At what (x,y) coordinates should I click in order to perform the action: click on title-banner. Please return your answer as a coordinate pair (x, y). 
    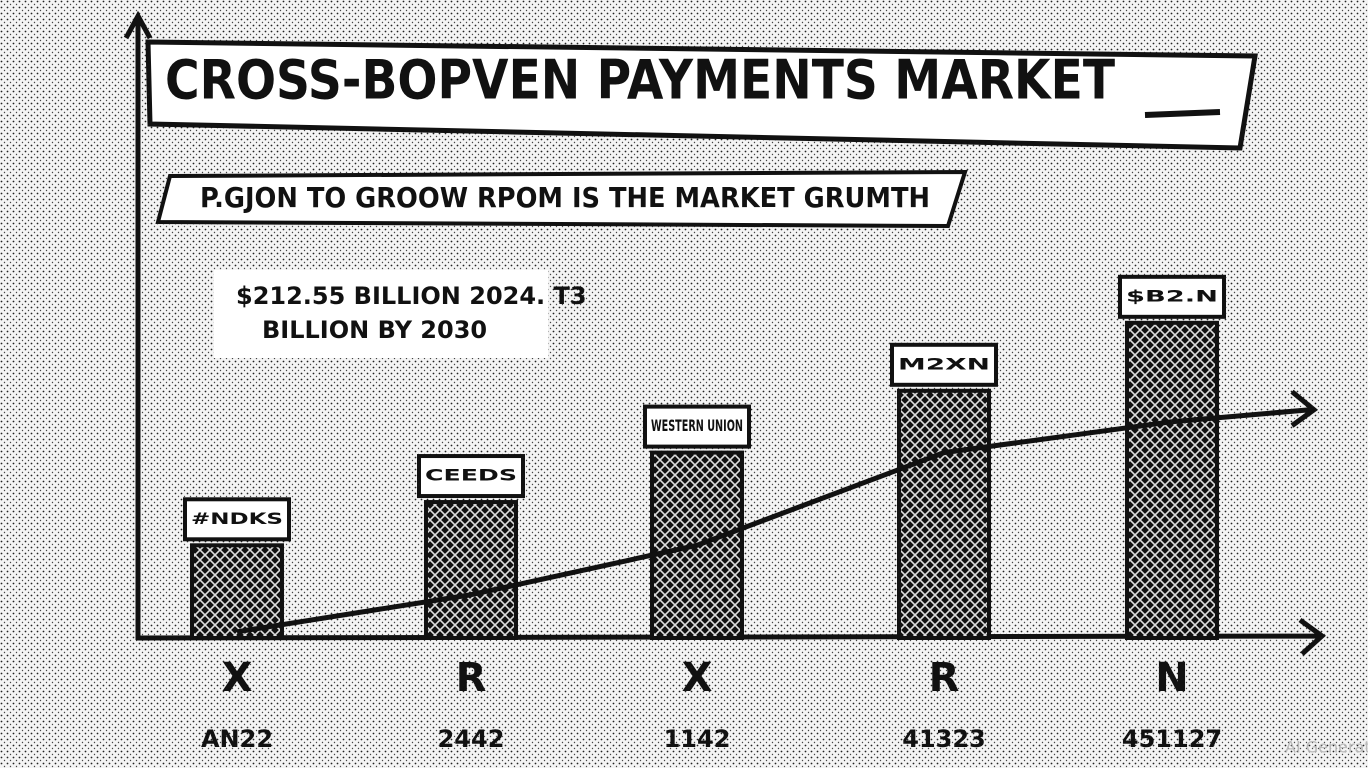
    Looking at the image, I should click on (701, 95).